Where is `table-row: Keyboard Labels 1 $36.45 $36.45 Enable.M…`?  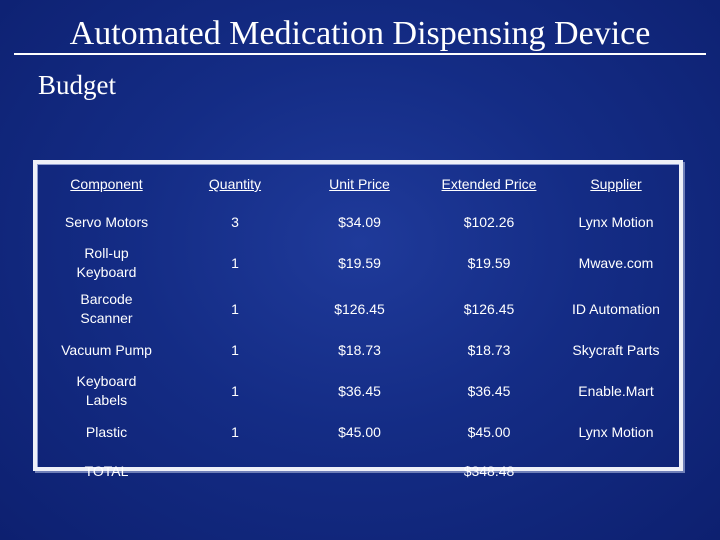 table-row: Keyboard Labels 1 $36.45 $36.45 Enable.M… is located at coordinates (358, 391).